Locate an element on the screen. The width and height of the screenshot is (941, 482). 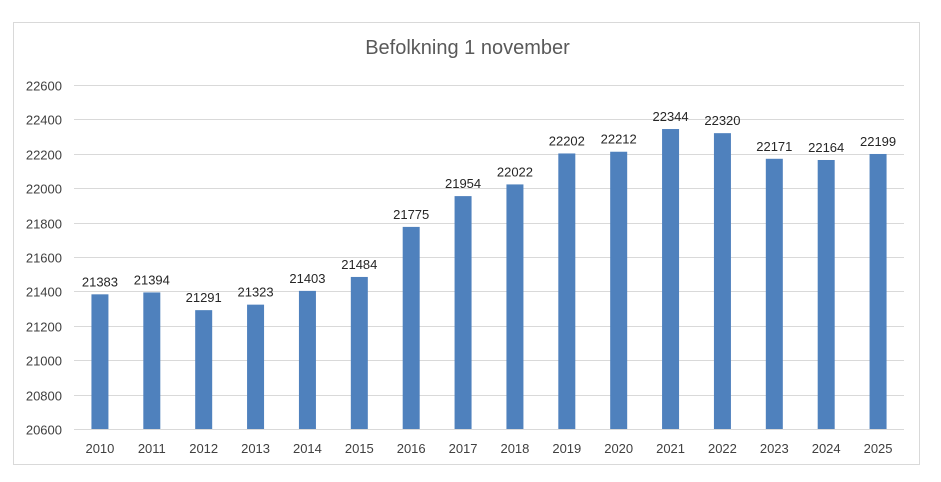
bar-2015 is located at coordinates (359, 352).